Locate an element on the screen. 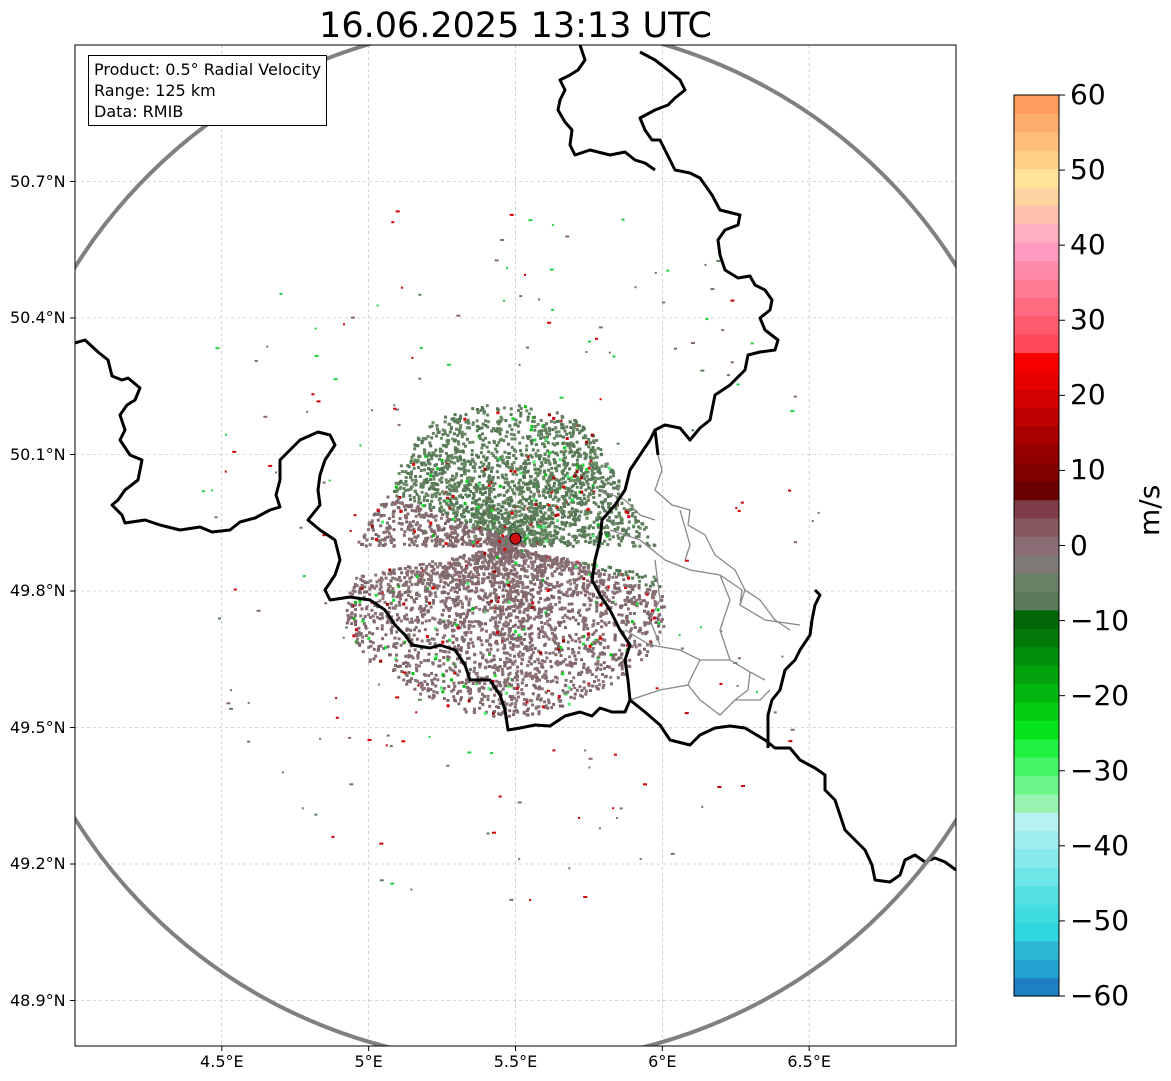  lat-tick-label: 50.4°N is located at coordinates (38, 317).